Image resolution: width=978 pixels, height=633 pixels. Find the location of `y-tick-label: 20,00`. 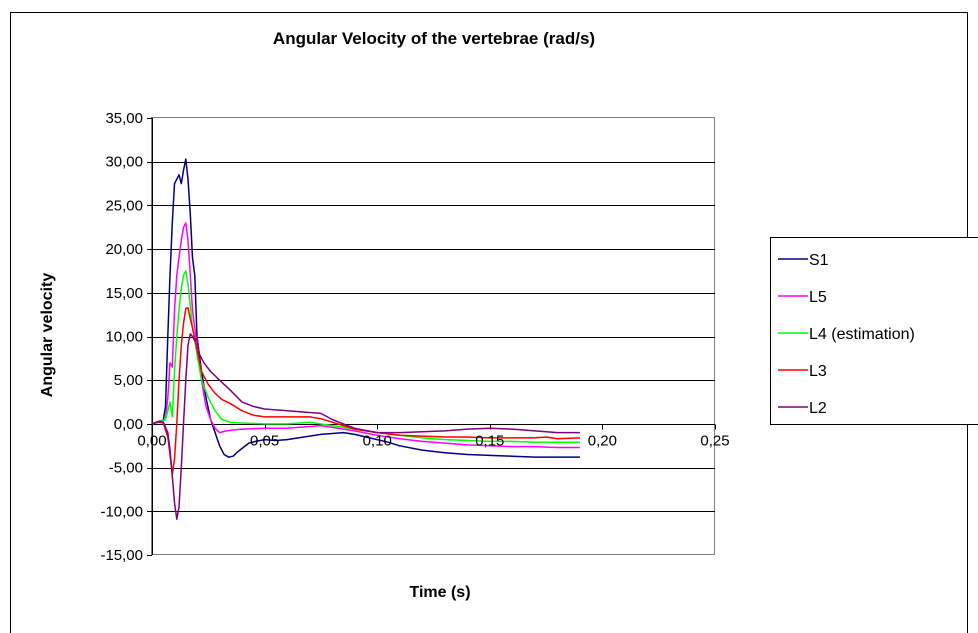

y-tick-label: 20,00 is located at coordinates (124, 249).